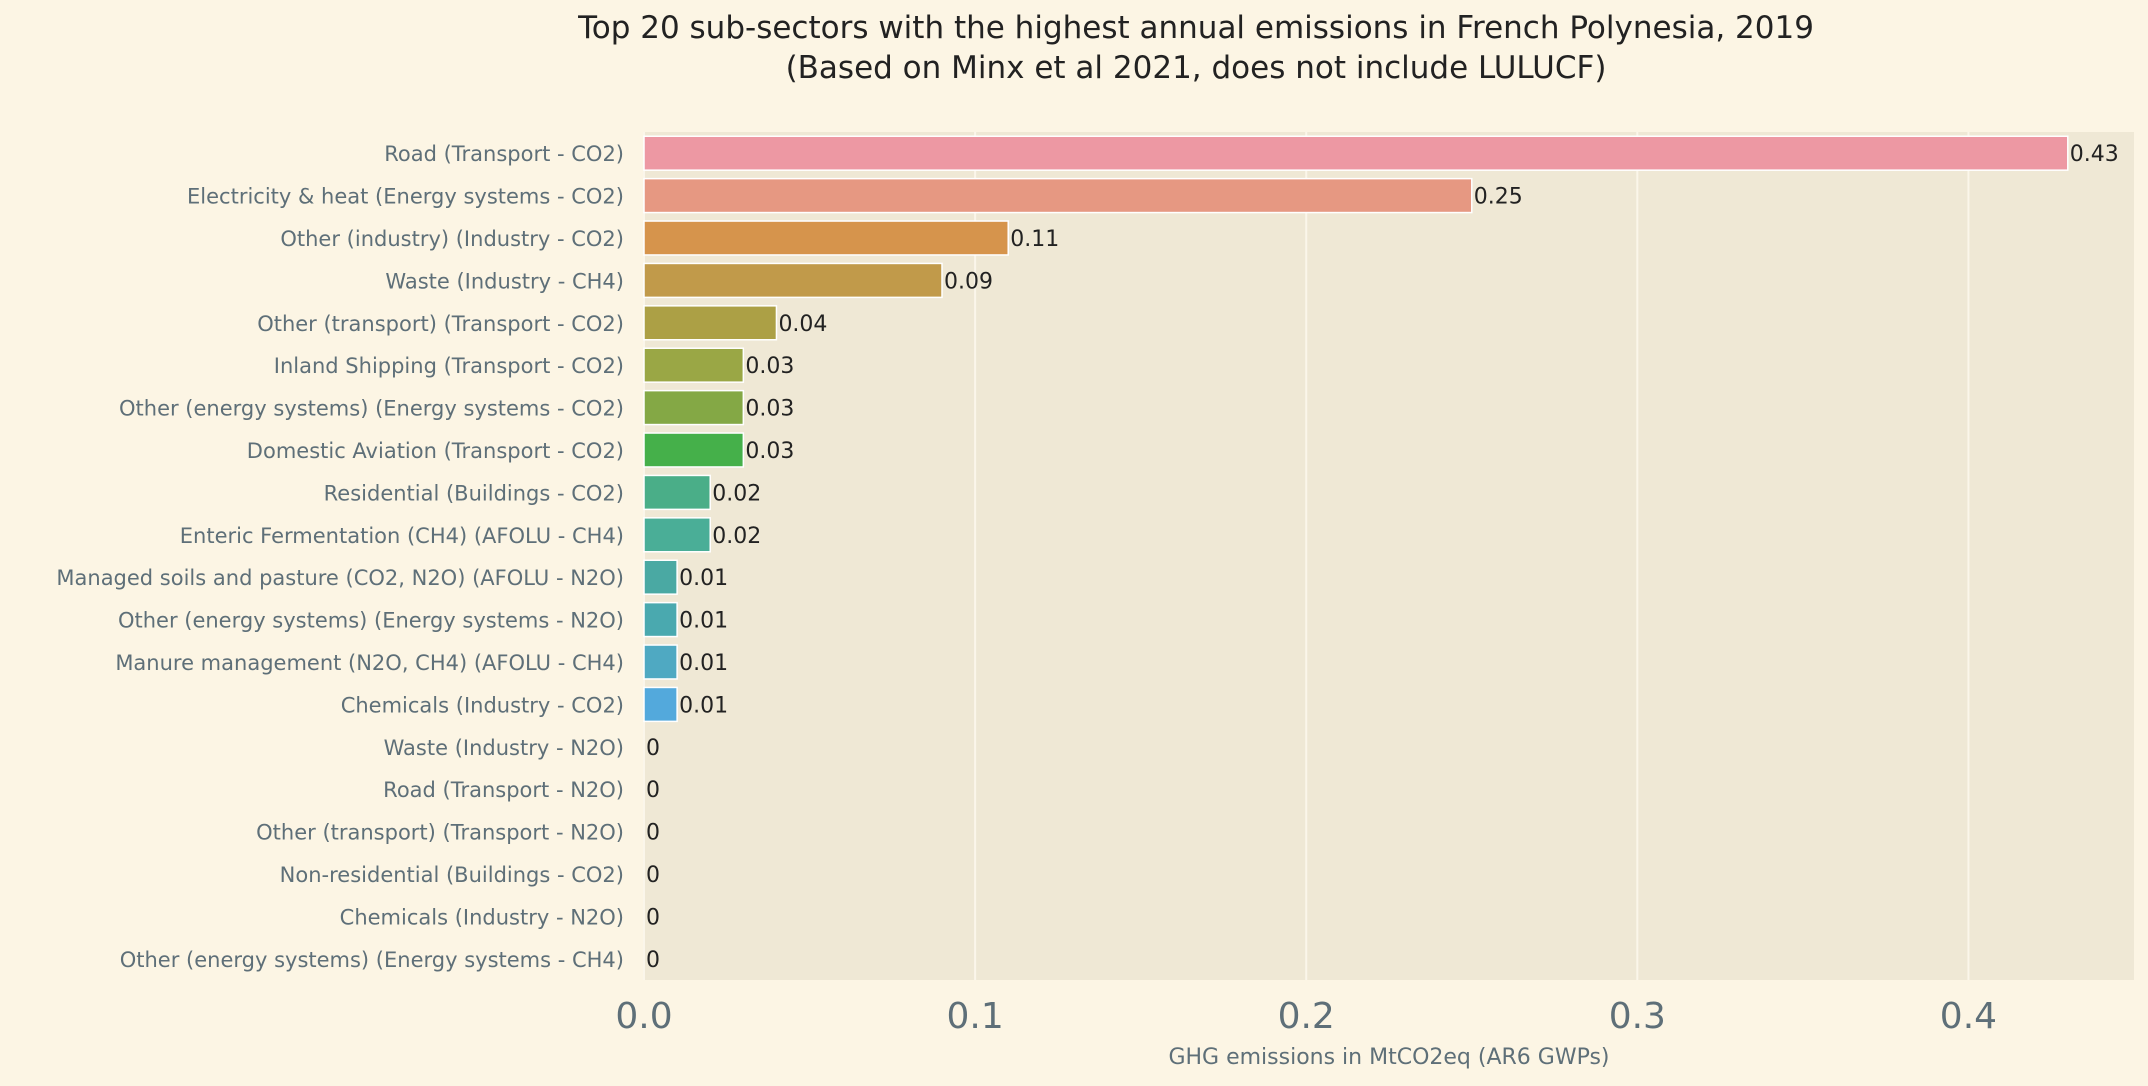  Describe the element at coordinates (504, 281) in the screenshot. I see `category-label: Waste (Industry - CH4)` at that location.